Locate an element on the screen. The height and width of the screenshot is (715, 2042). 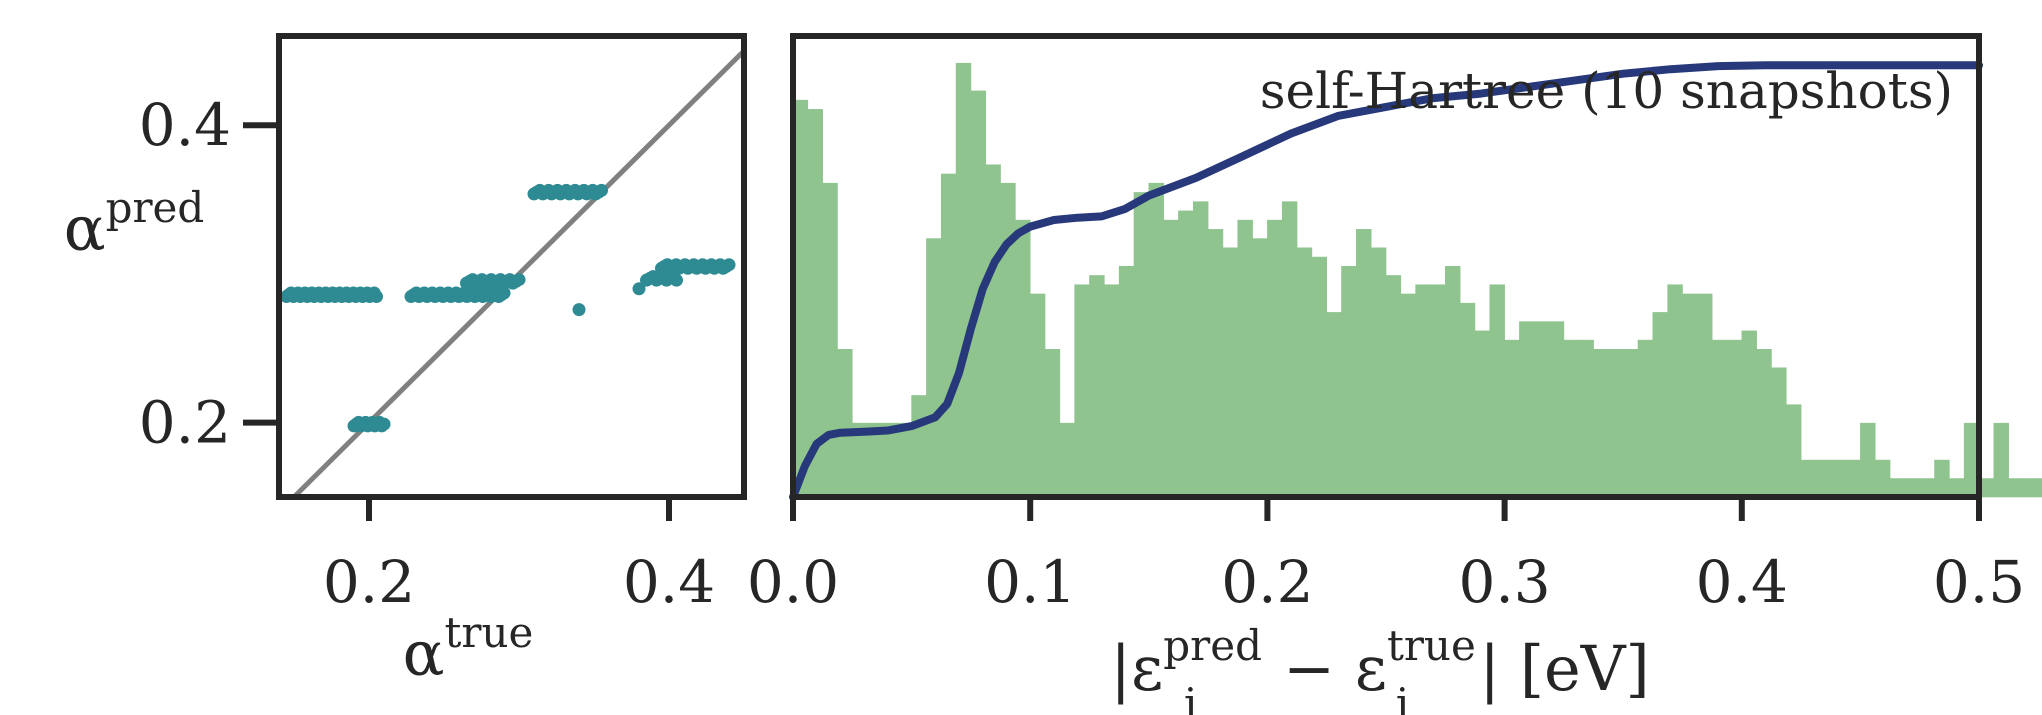
scatter-y-ticks: 0.2 0.4 is located at coordinates (209, 274).